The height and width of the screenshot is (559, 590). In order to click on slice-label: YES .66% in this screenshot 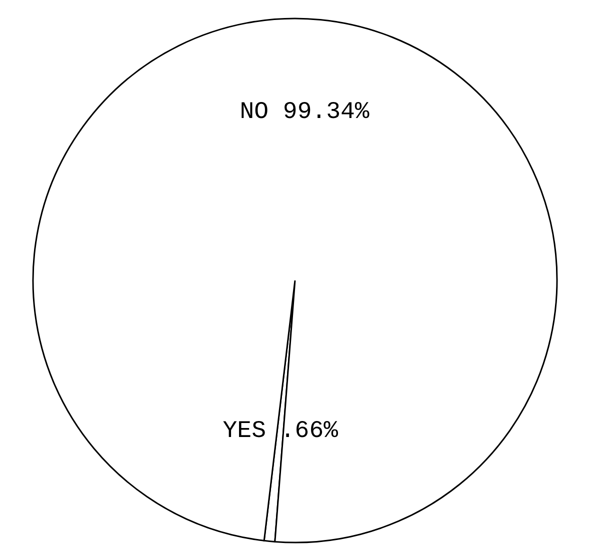, I will do `click(280, 431)`.